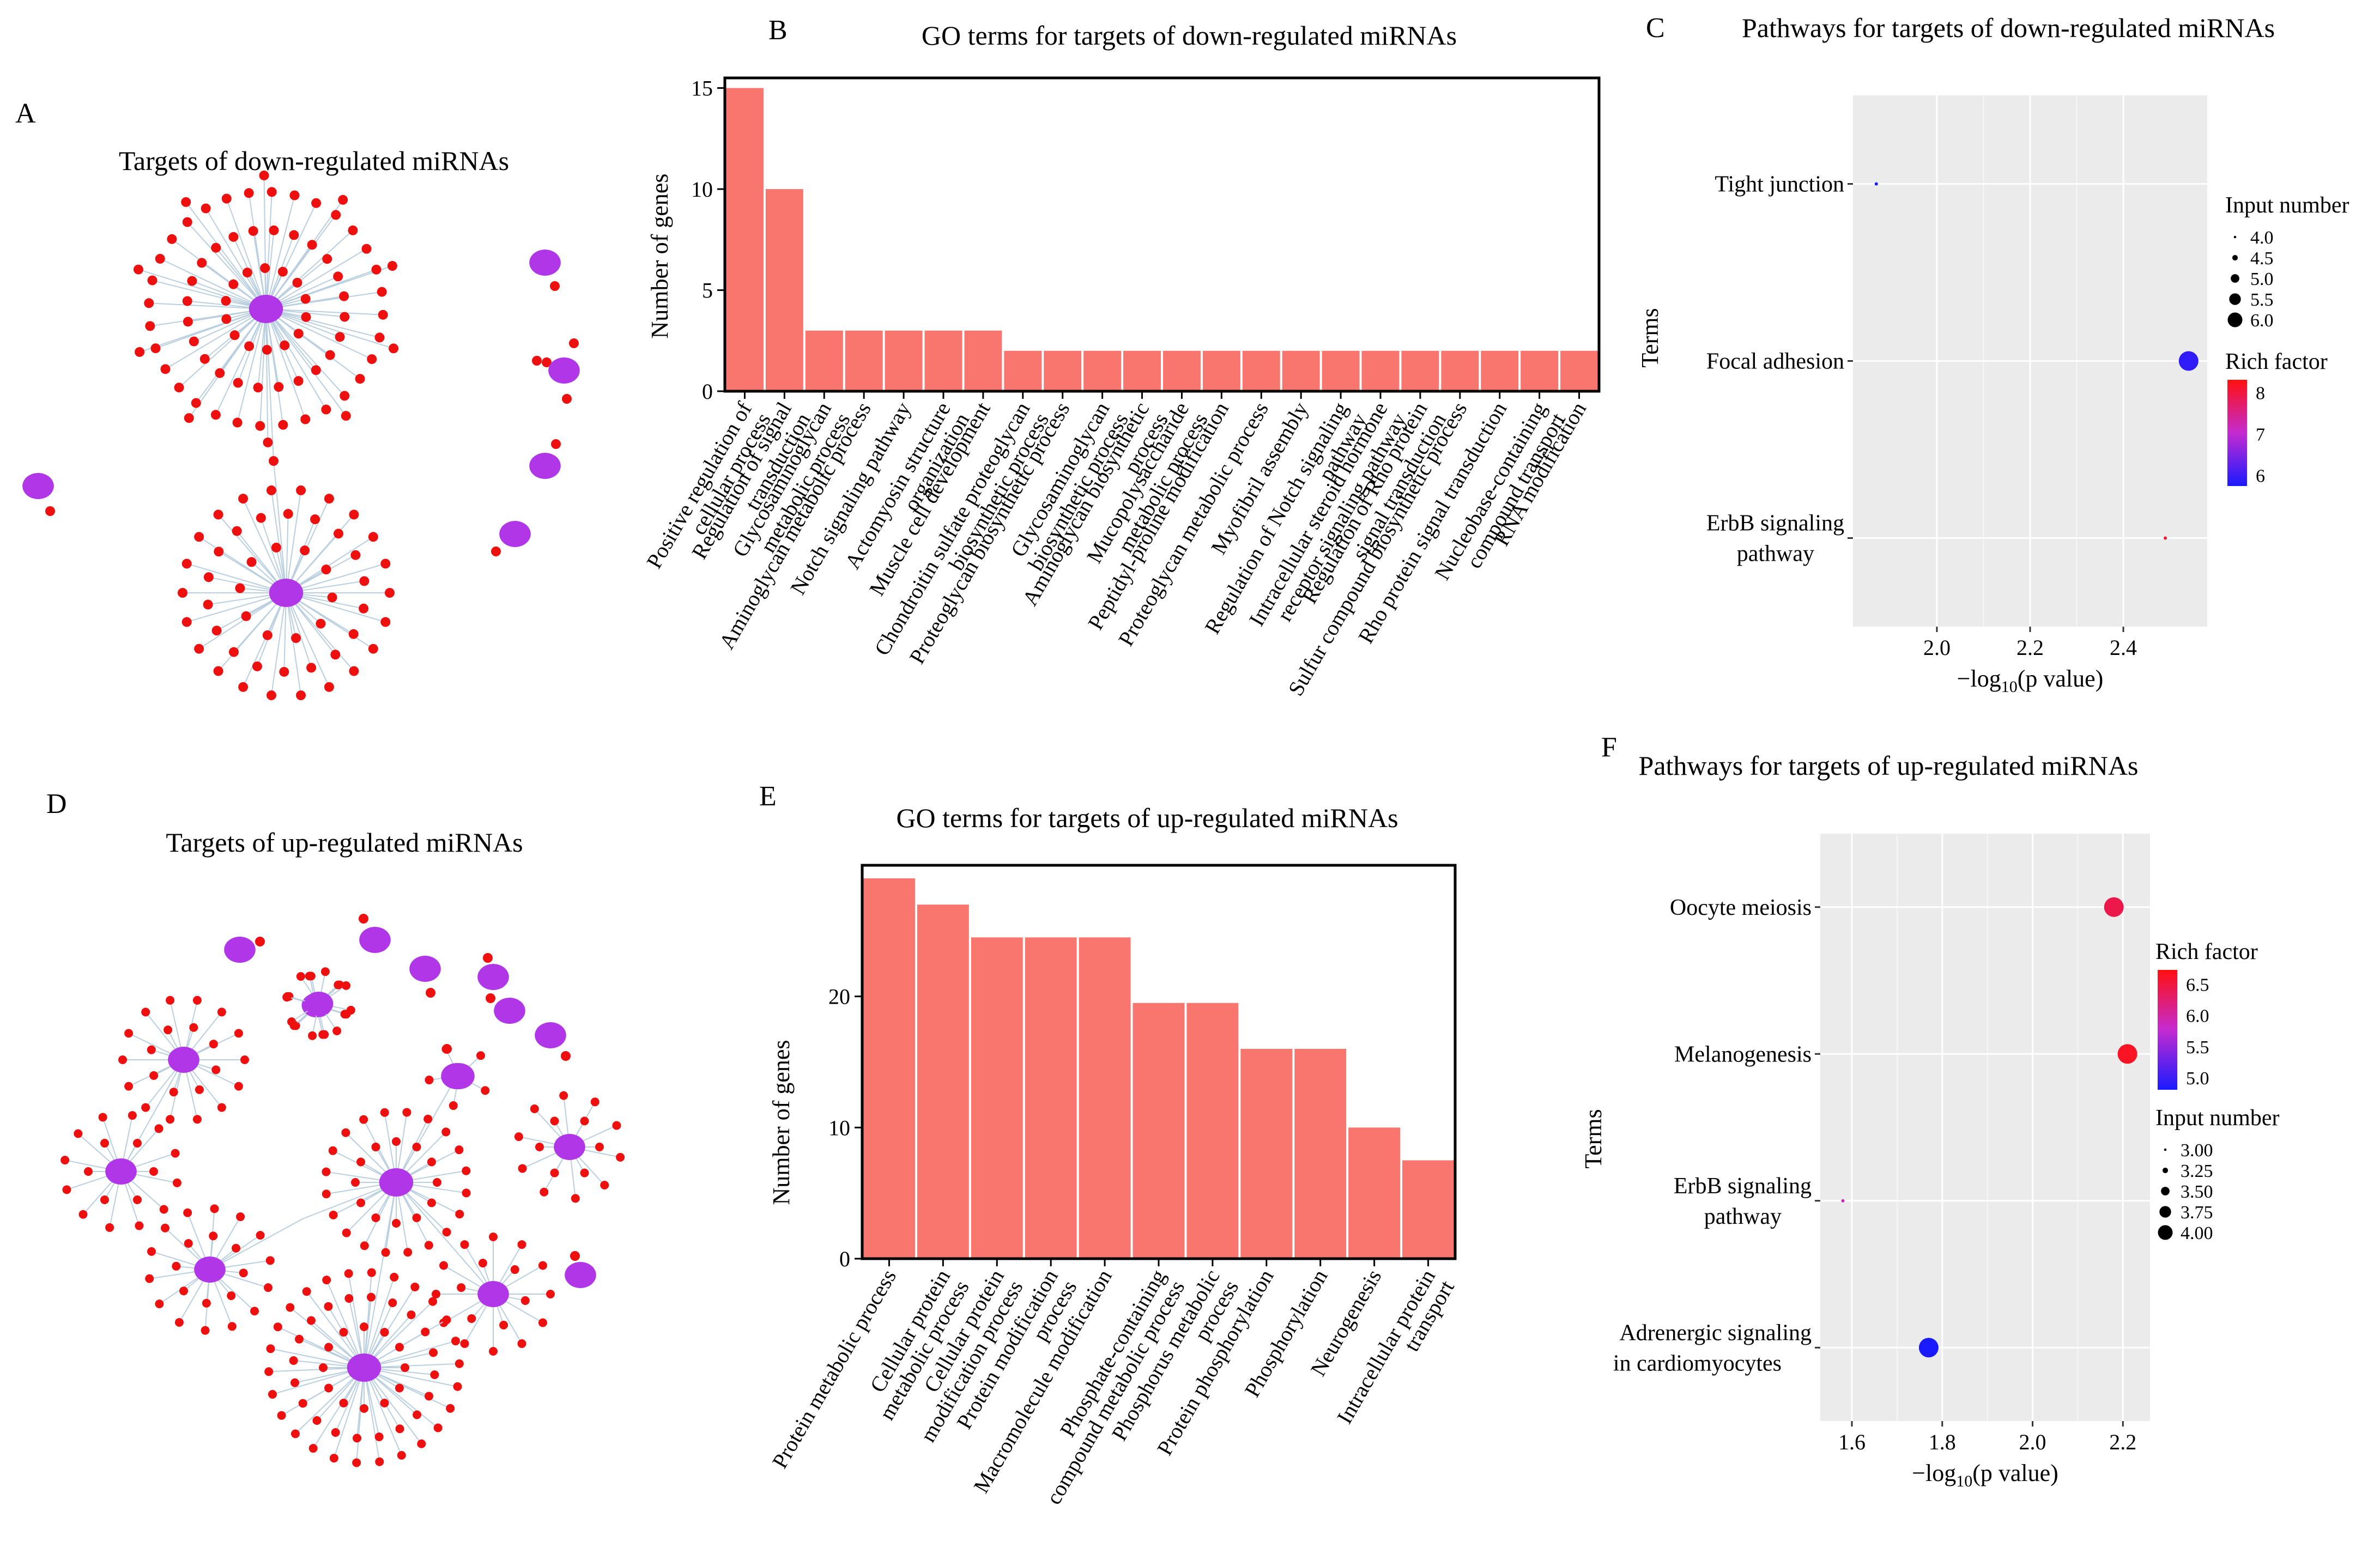 This screenshot has height=1554, width=2380. I want to click on x-axis-label-suffix: (p value), so click(2015, 1473).